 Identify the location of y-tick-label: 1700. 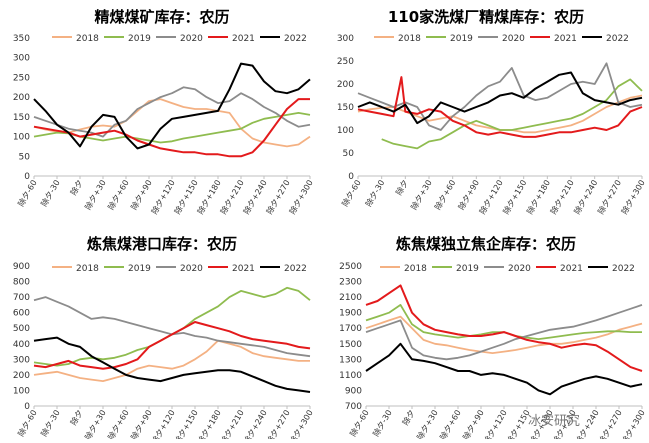
(350, 329).